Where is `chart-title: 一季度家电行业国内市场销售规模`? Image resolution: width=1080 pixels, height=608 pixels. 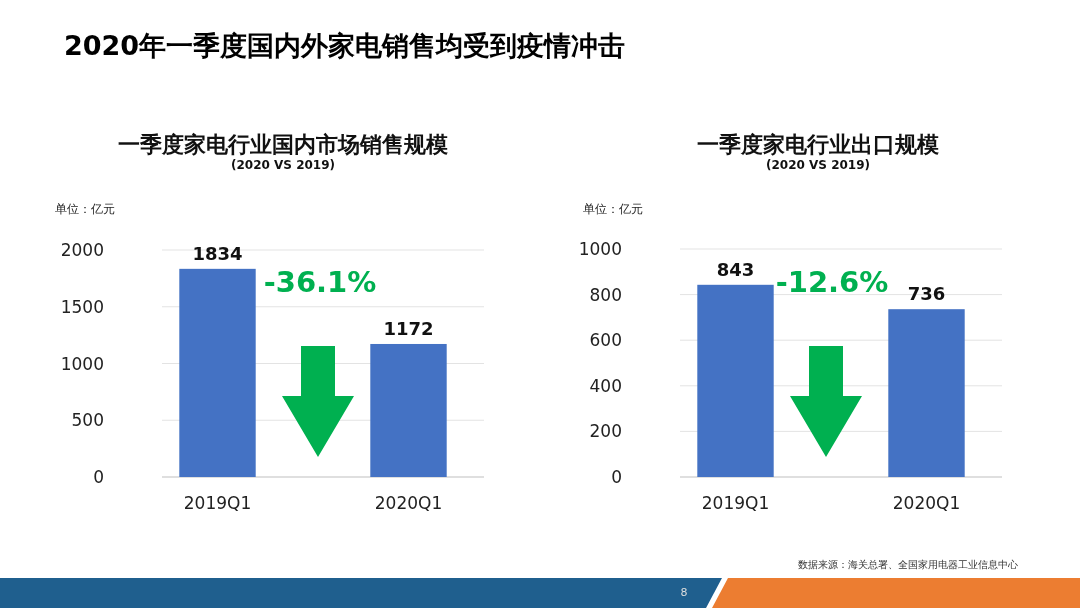
chart-title: 一季度家电行业国内市场销售规模 is located at coordinates (283, 144).